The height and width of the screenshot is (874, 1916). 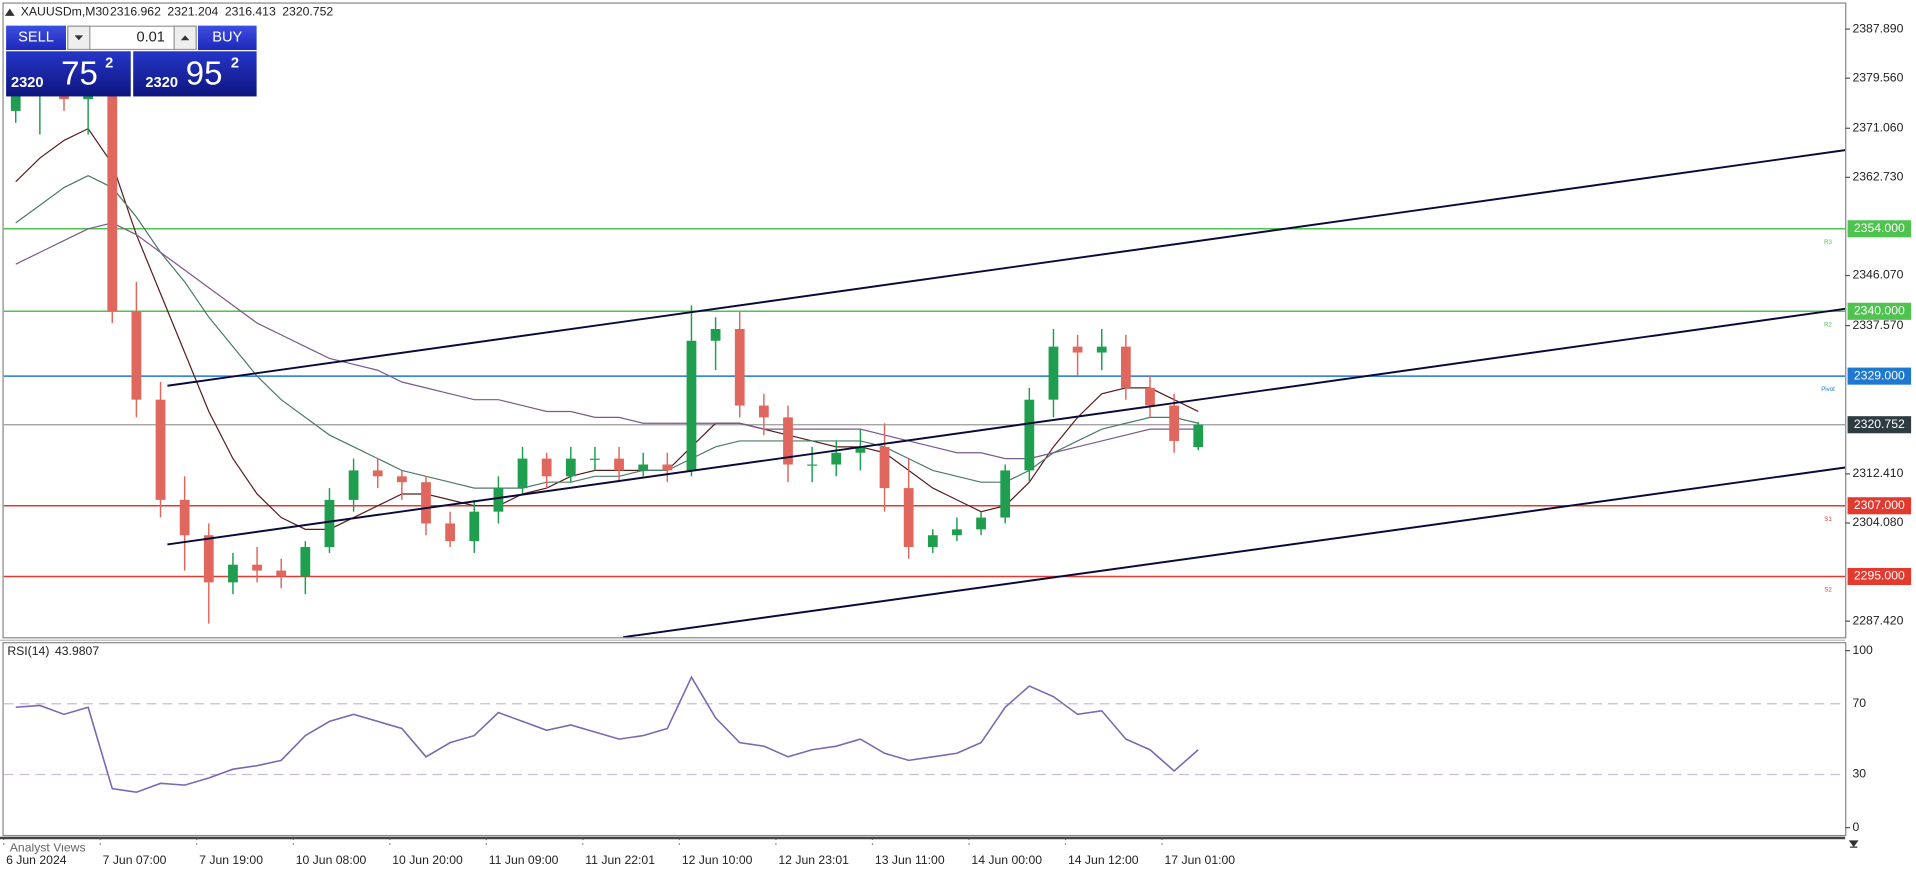 I want to click on last-price-tag, so click(x=1879, y=425).